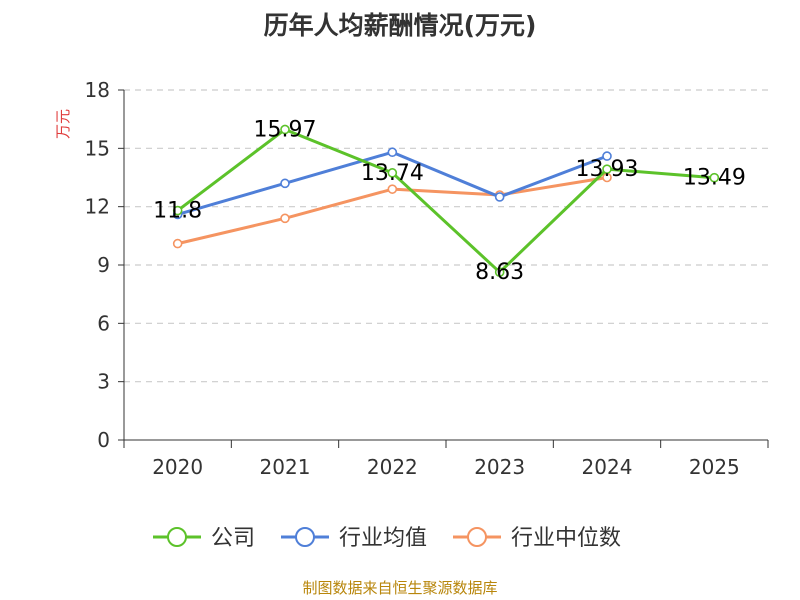 The width and height of the screenshot is (800, 600). I want to click on x-tick-label: 2022, so click(392, 467).